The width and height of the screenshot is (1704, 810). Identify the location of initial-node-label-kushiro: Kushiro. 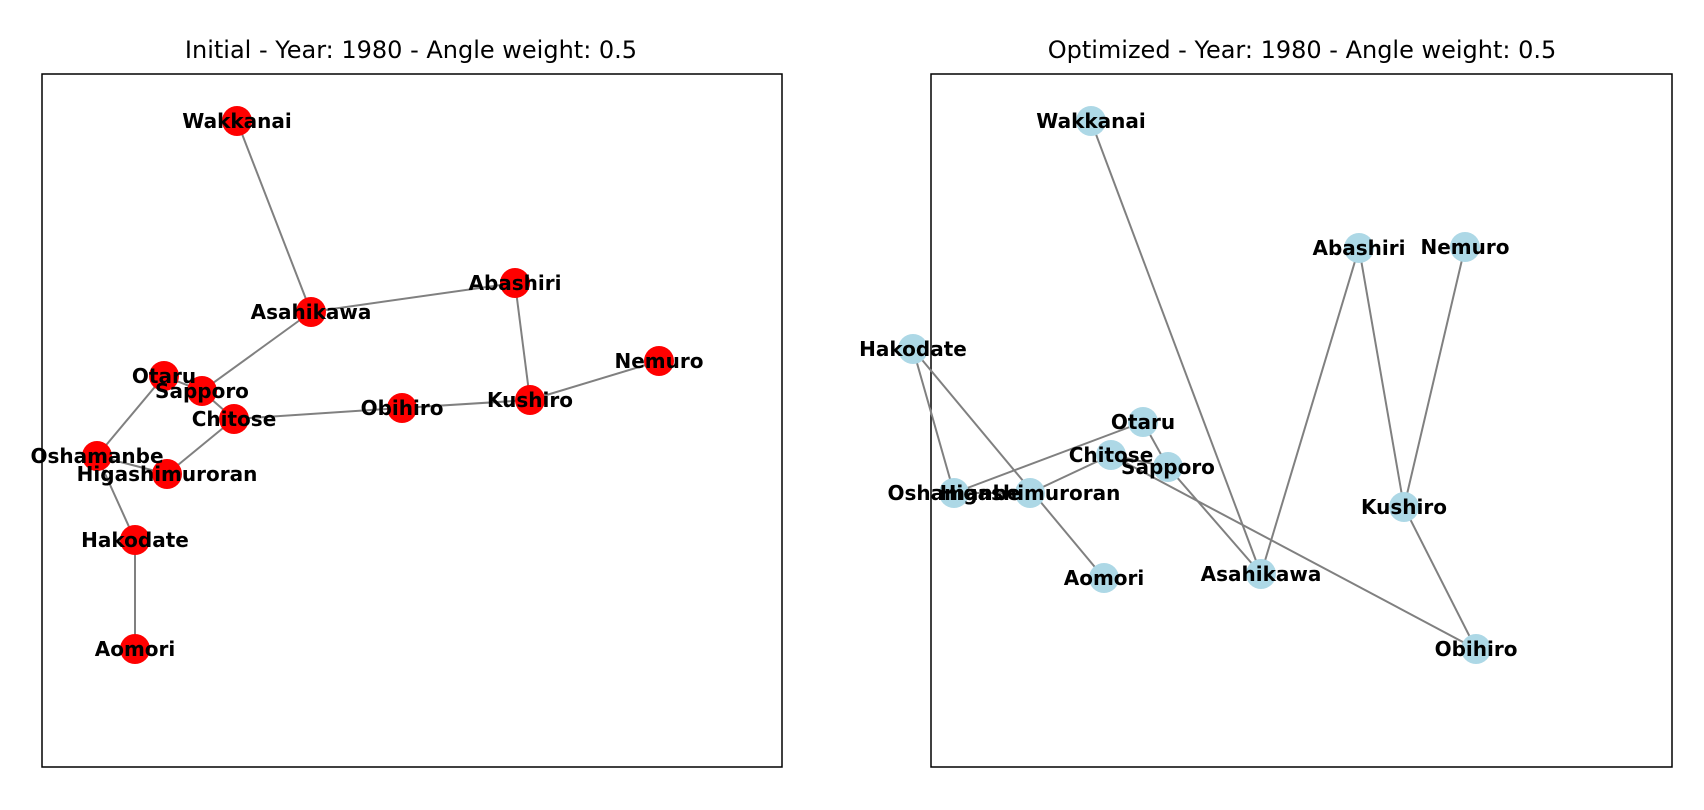
(530, 400).